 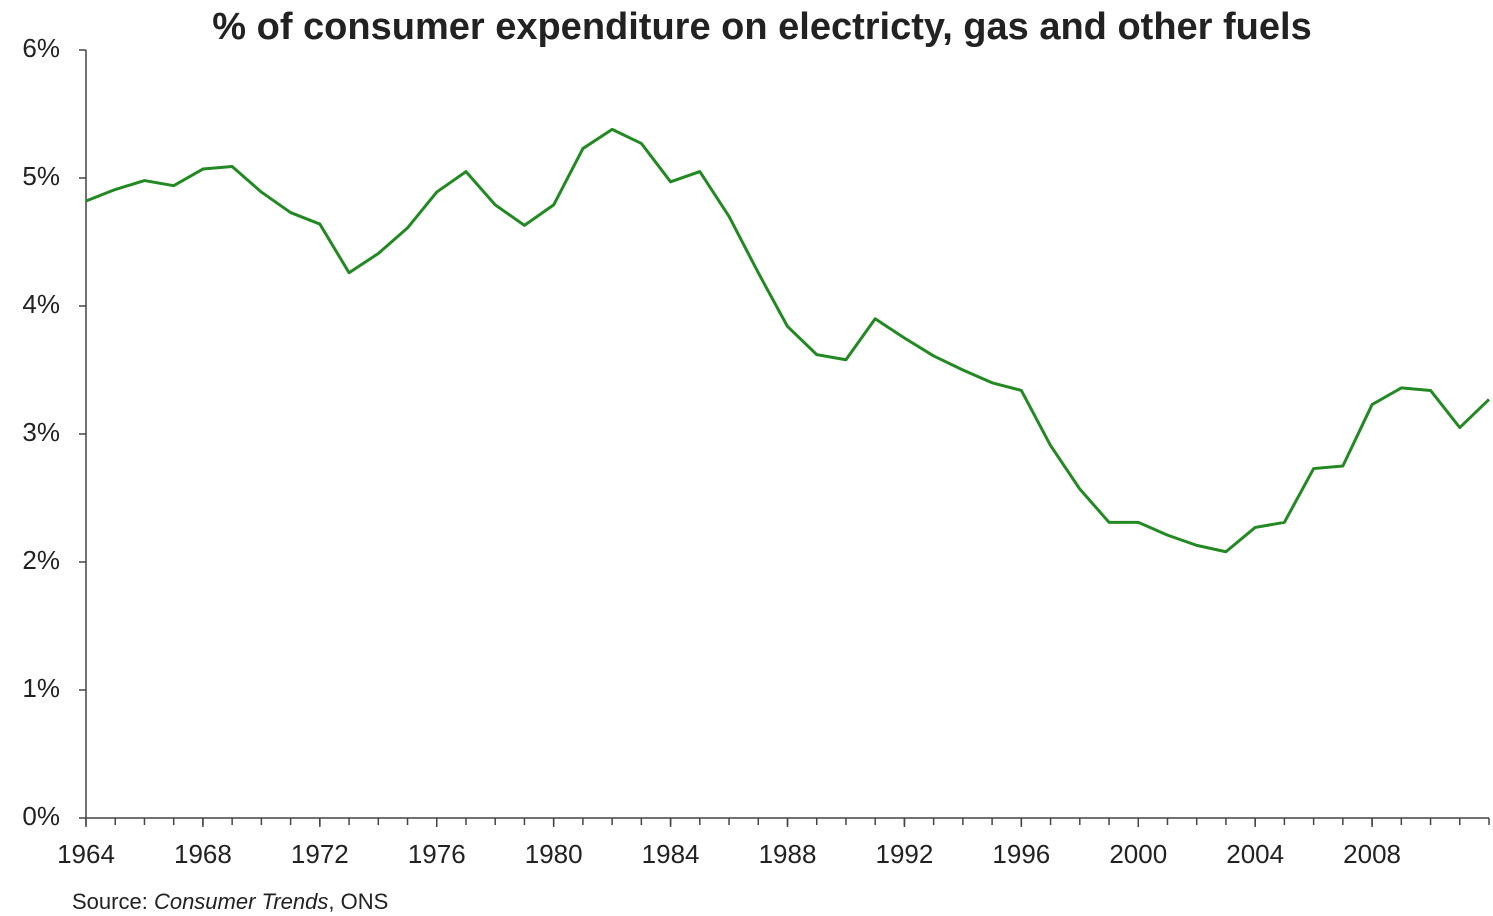 I want to click on y-tick-label: 0%, so click(x=41, y=816).